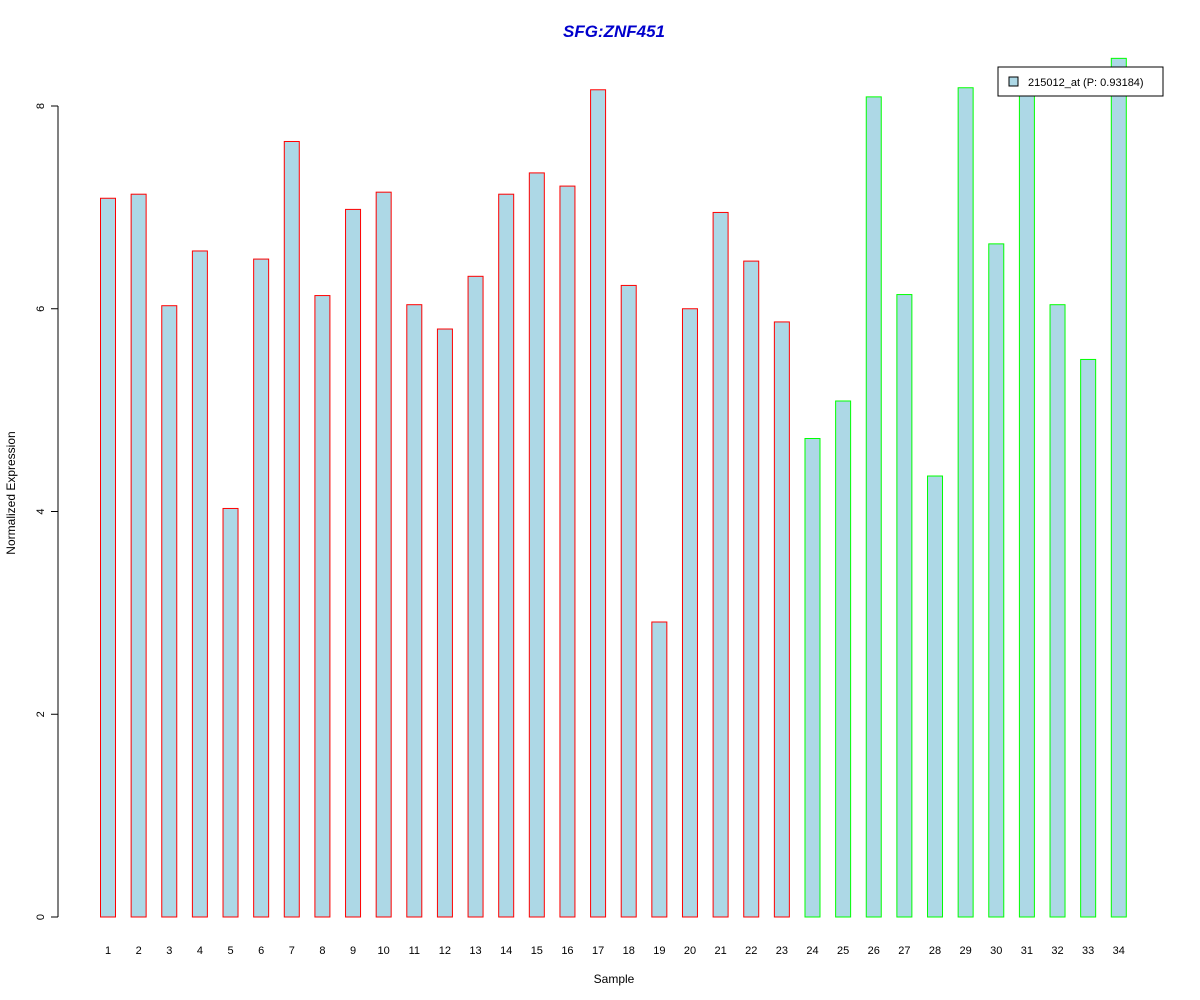 The height and width of the screenshot is (1000, 1200). I want to click on x-tick-label: 26, so click(874, 951).